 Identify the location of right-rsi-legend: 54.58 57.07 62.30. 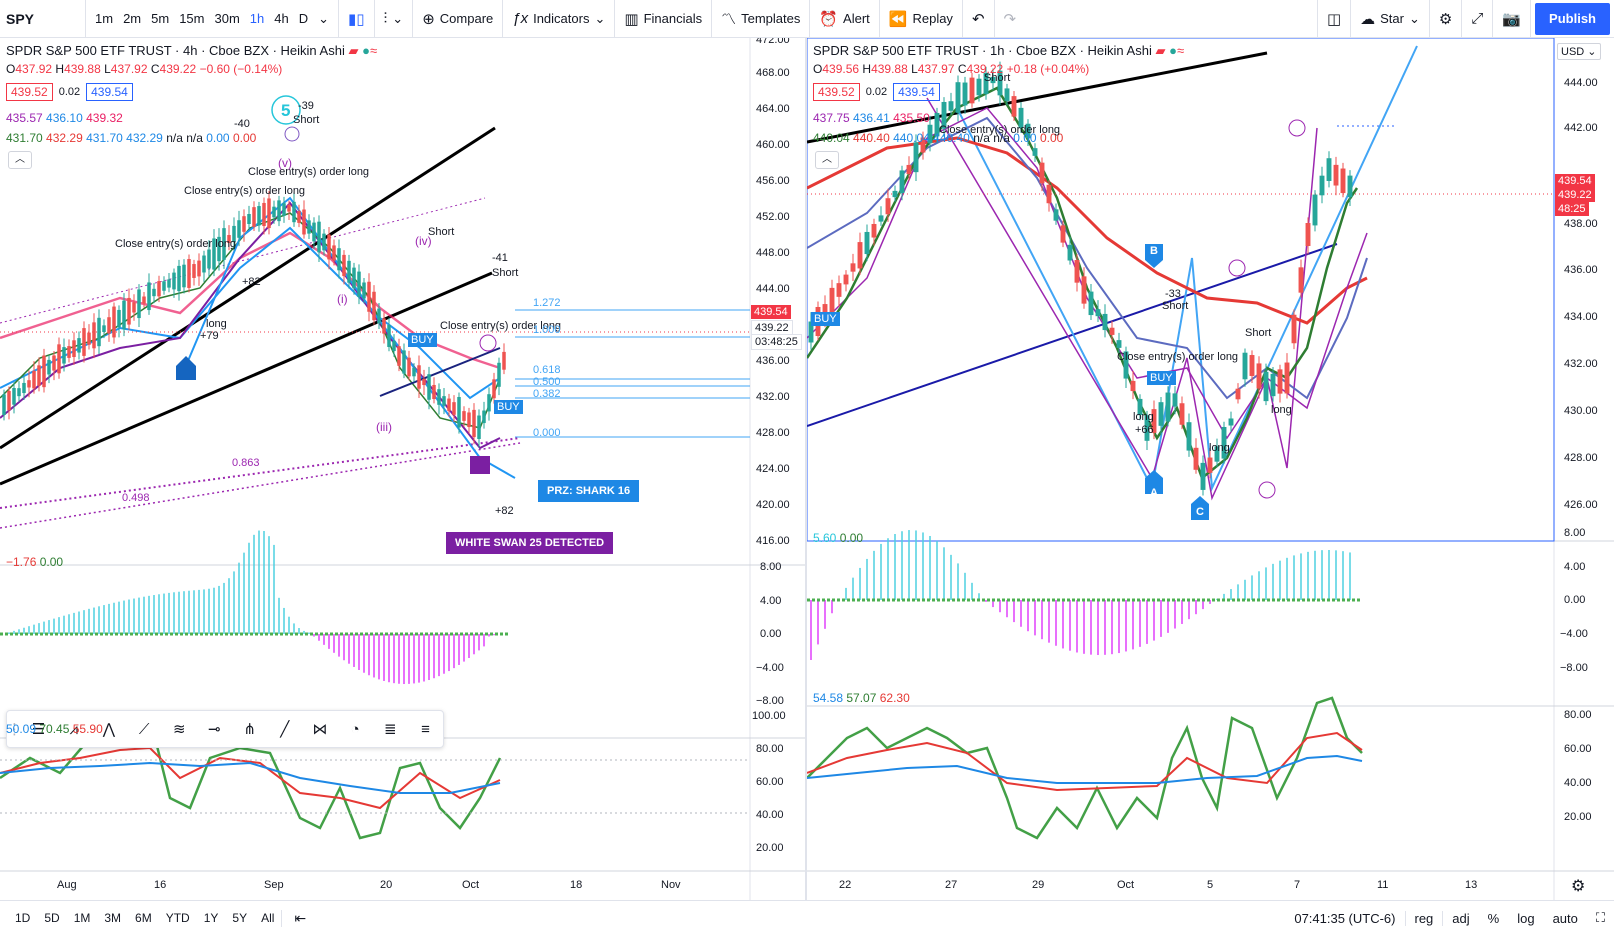
(861, 698).